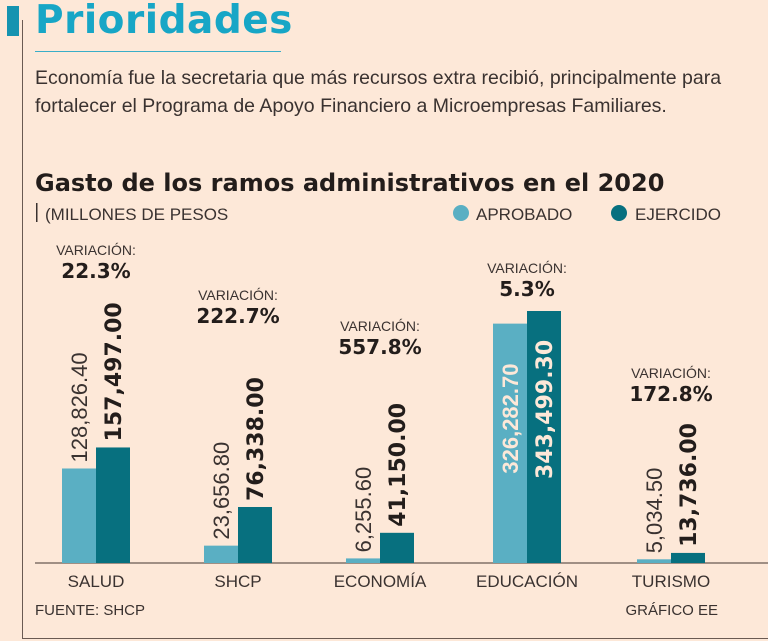 The image size is (768, 641). I want to click on legend-label-aprobado: APROBADO, so click(524, 214).